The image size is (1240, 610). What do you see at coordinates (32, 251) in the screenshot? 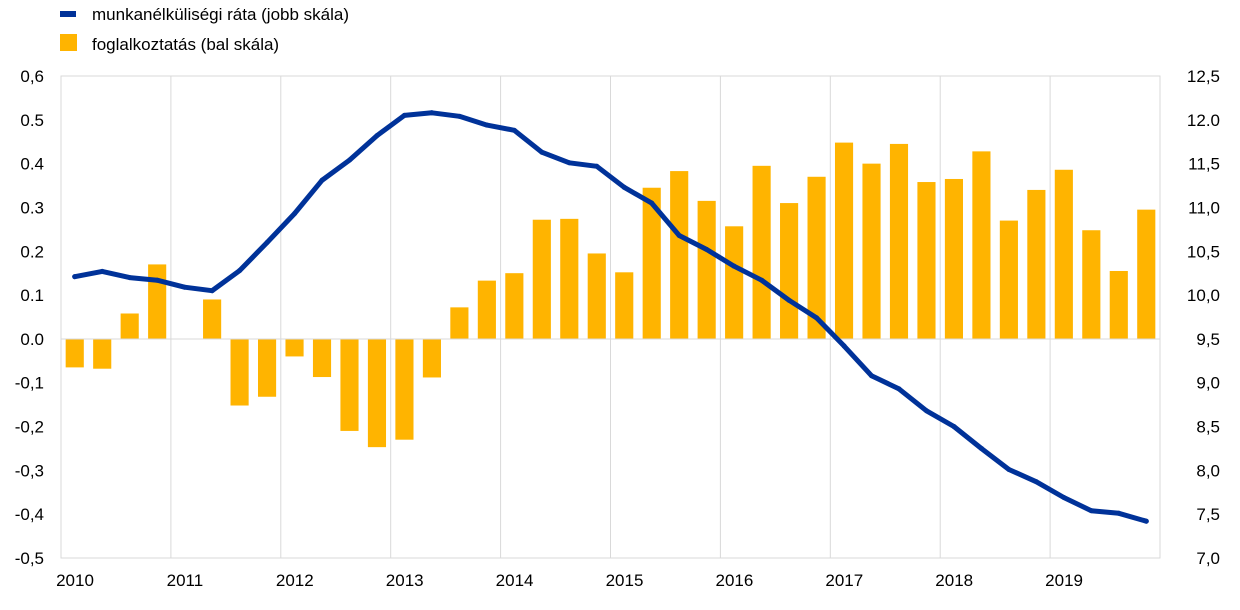
I see `left-tick-label: 0.2` at bounding box center [32, 251].